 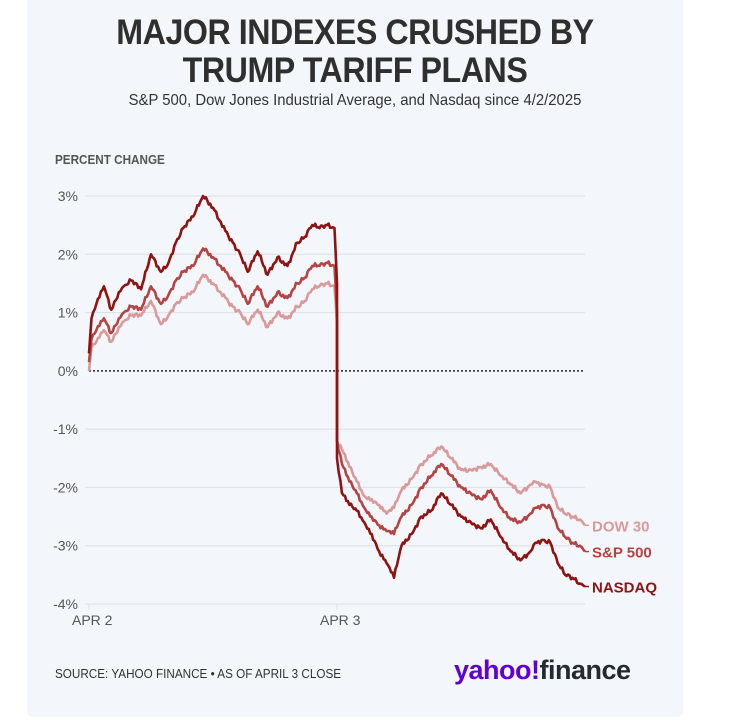 I want to click on logo-yahoo: yahoo!, so click(x=497, y=670).